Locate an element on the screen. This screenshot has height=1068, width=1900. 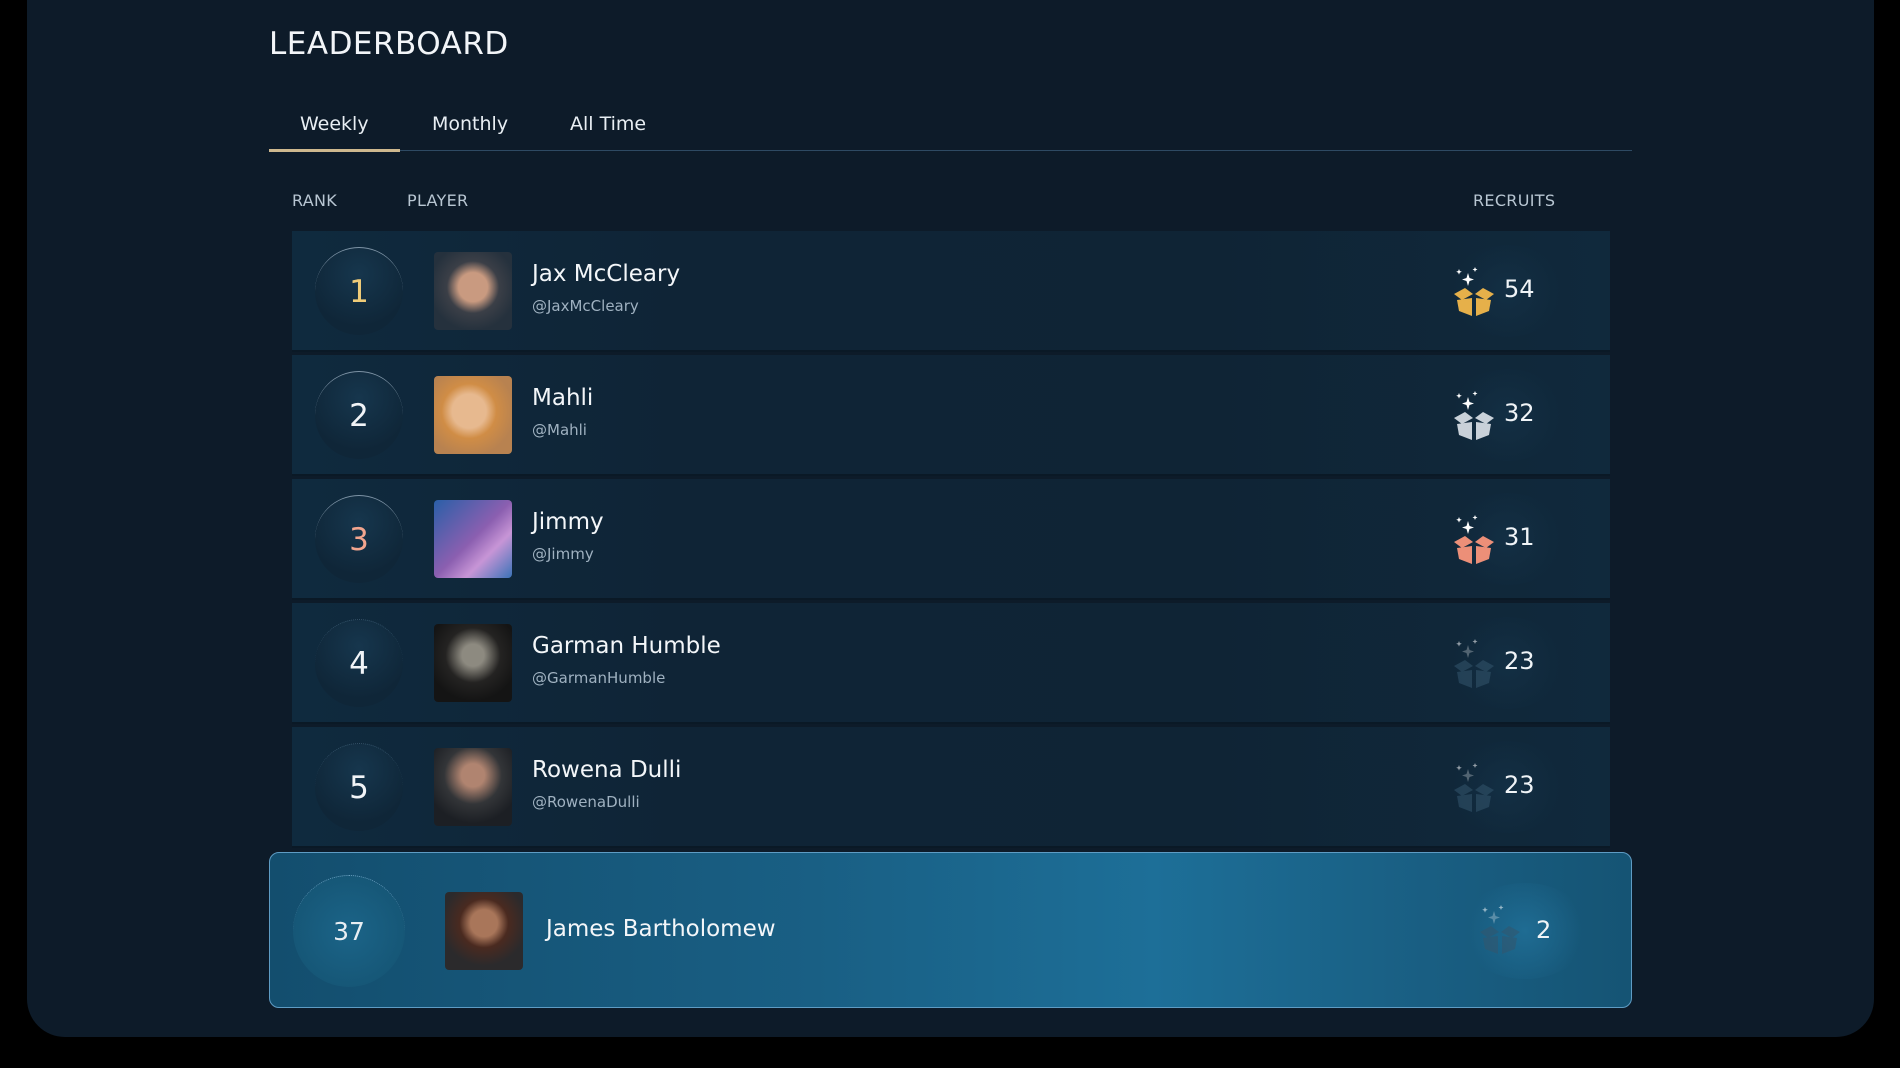
rank-badge: 4 is located at coordinates (359, 663).